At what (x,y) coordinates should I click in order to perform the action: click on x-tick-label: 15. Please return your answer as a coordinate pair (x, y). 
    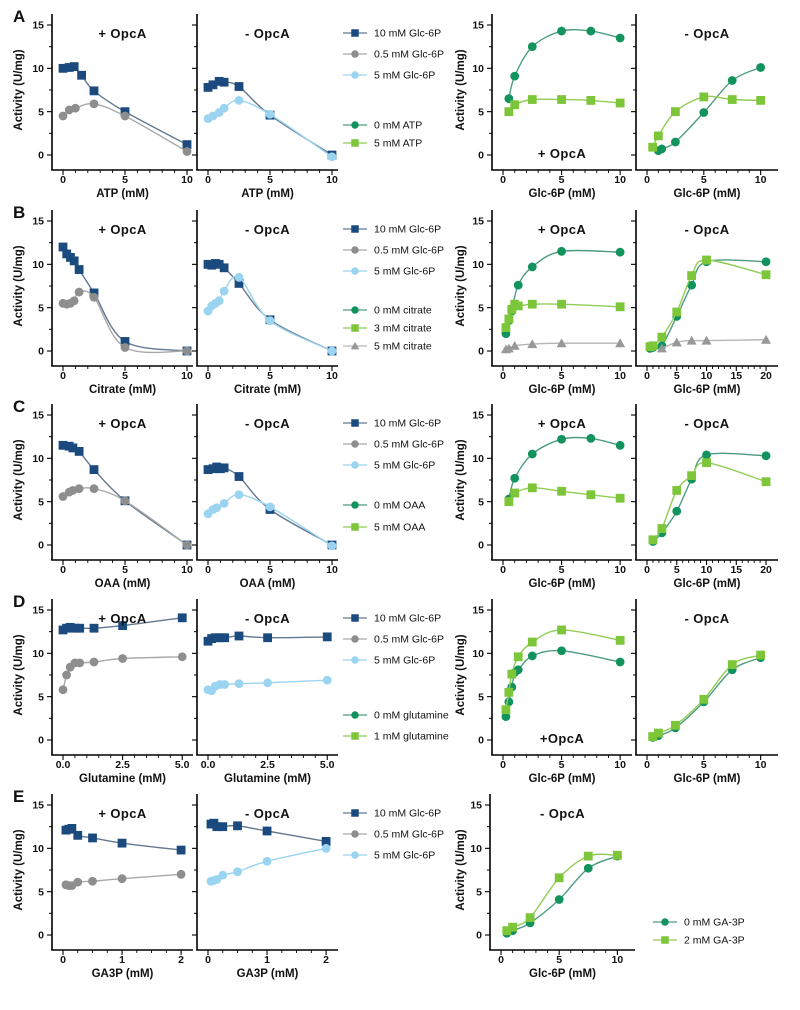
    Looking at the image, I should click on (736, 376).